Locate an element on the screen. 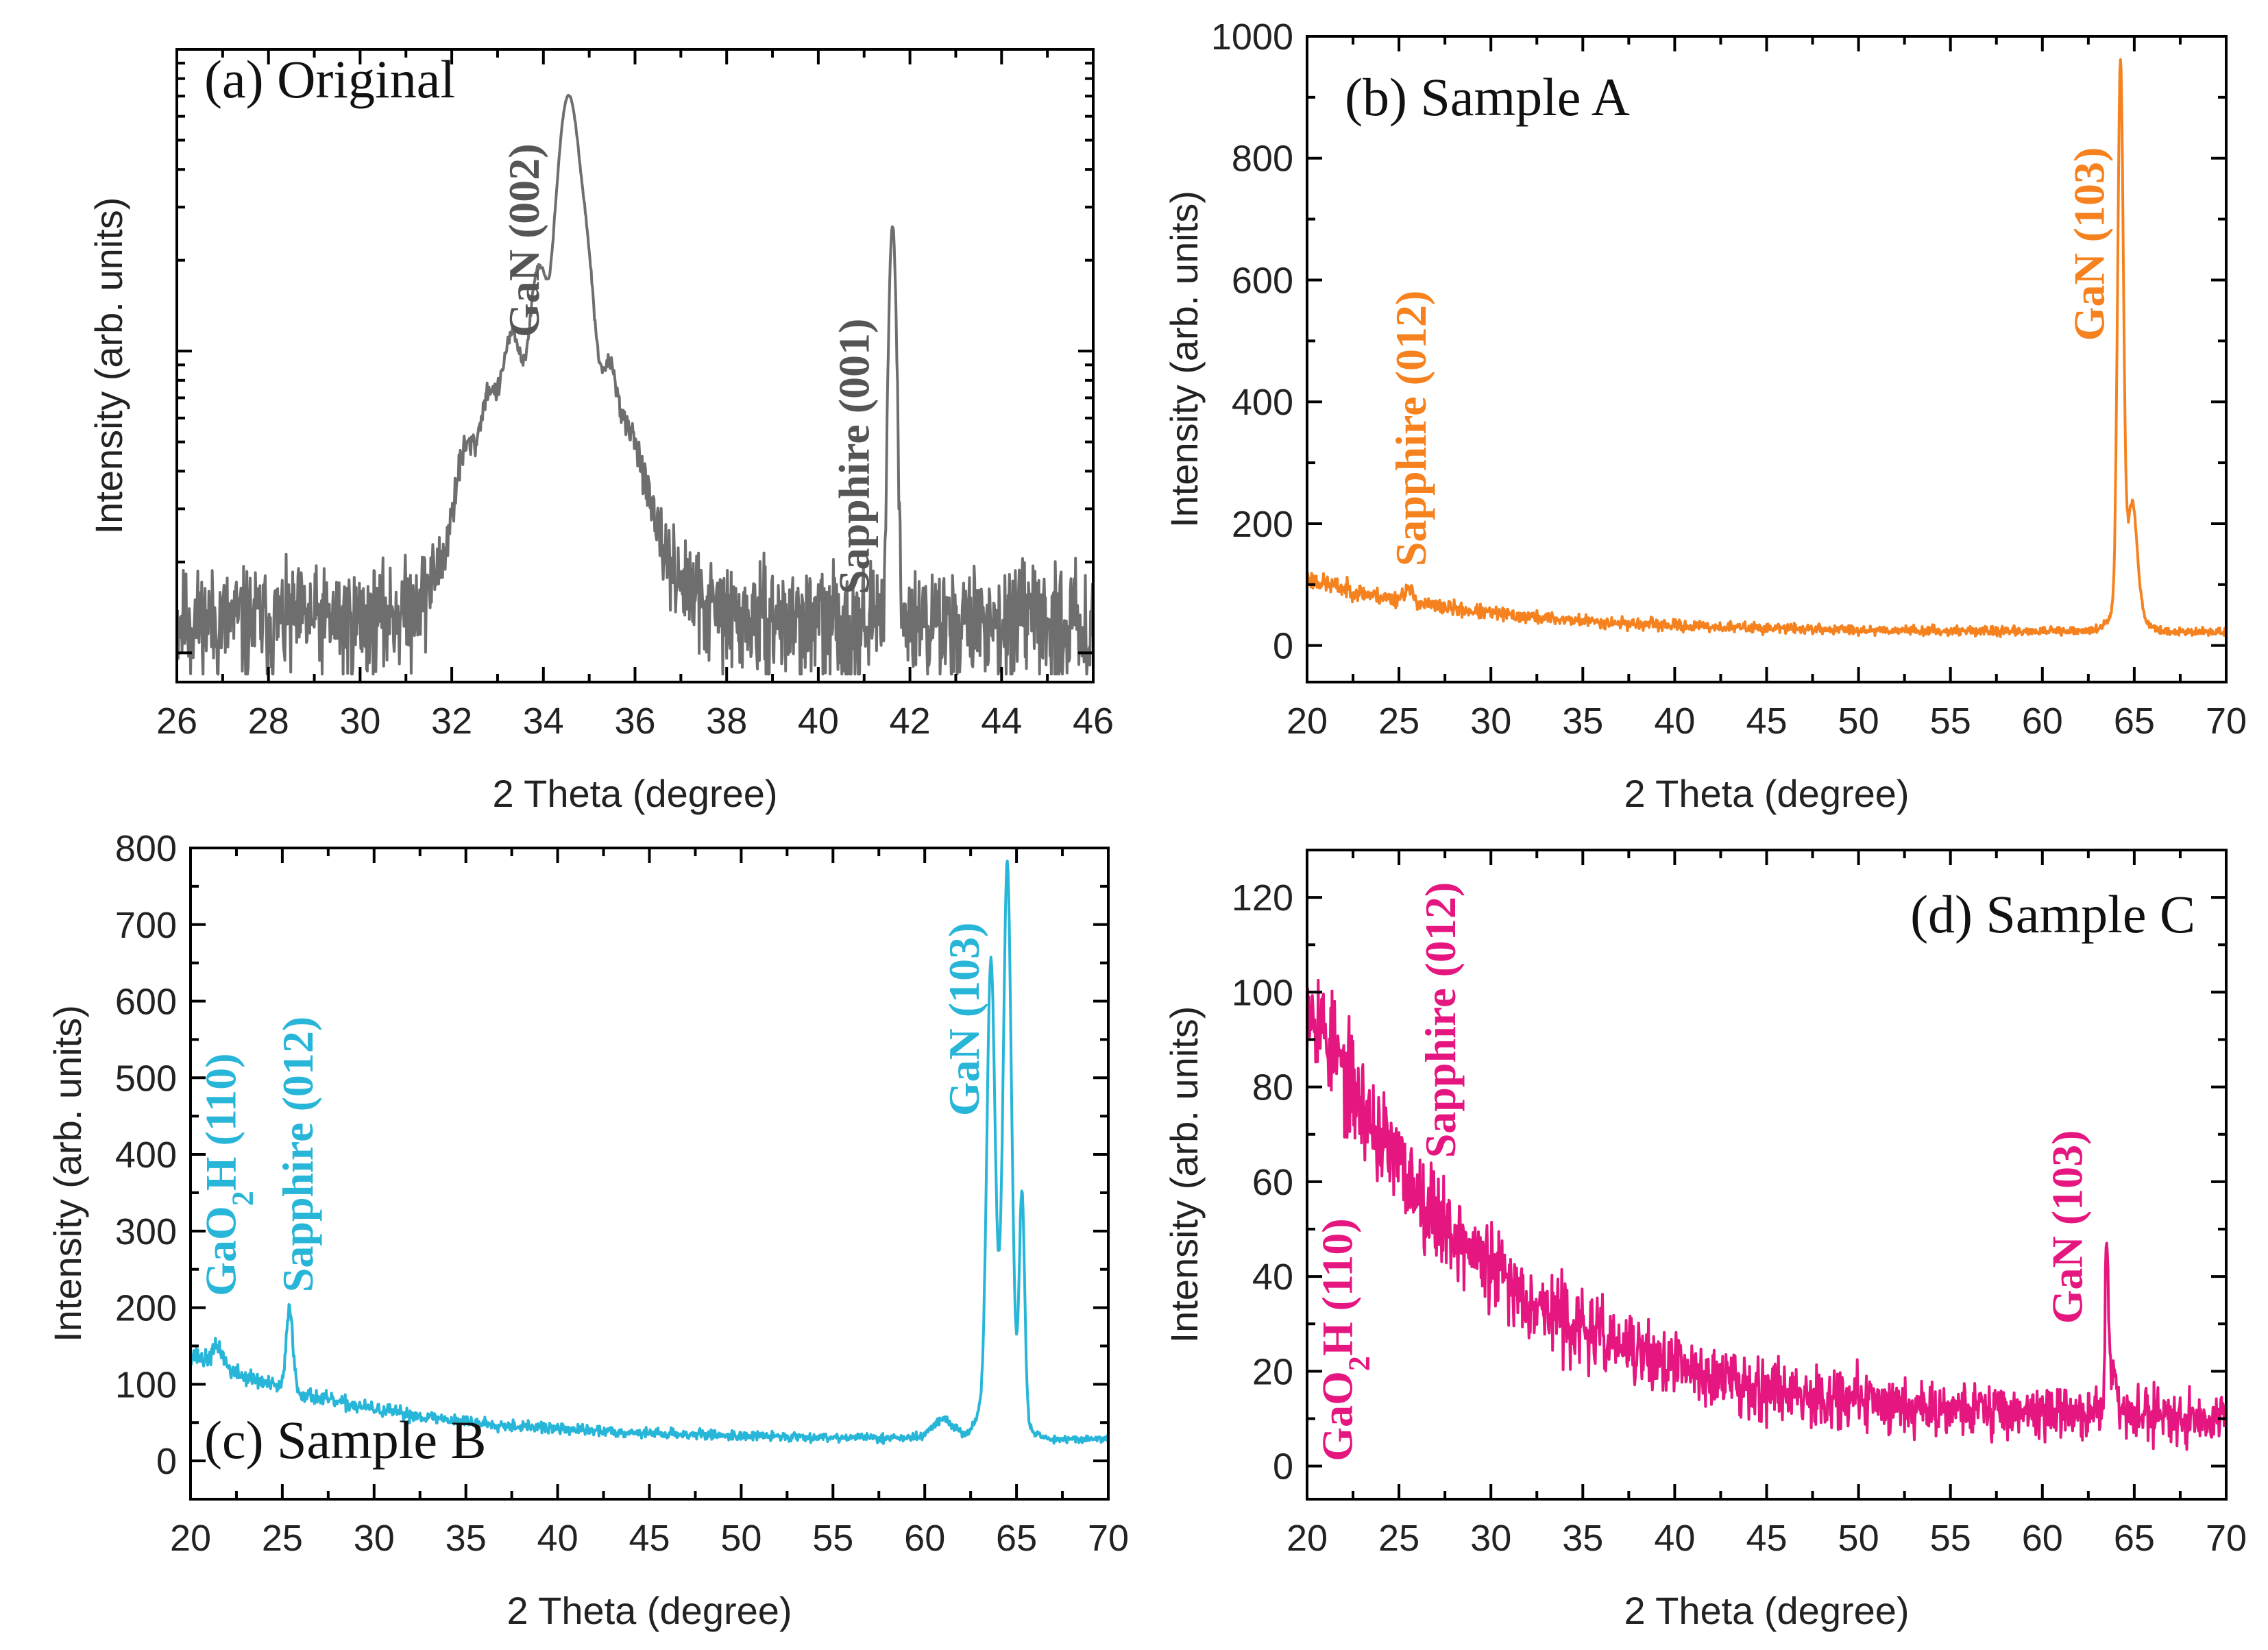 The height and width of the screenshot is (1650, 2268). y-tick-label: 500 is located at coordinates (146, 1078).